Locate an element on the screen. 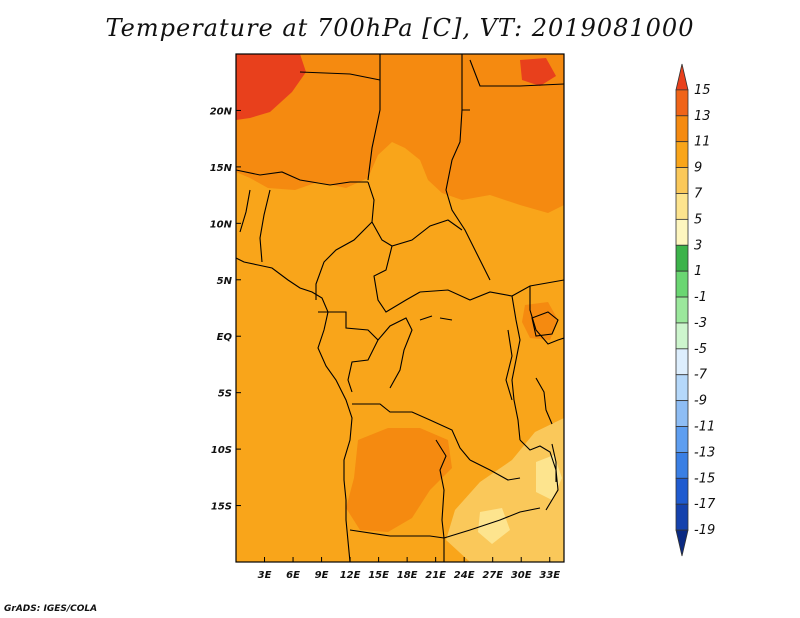 The width and height of the screenshot is (800, 618). border-car-cameroon is located at coordinates (397, 279).